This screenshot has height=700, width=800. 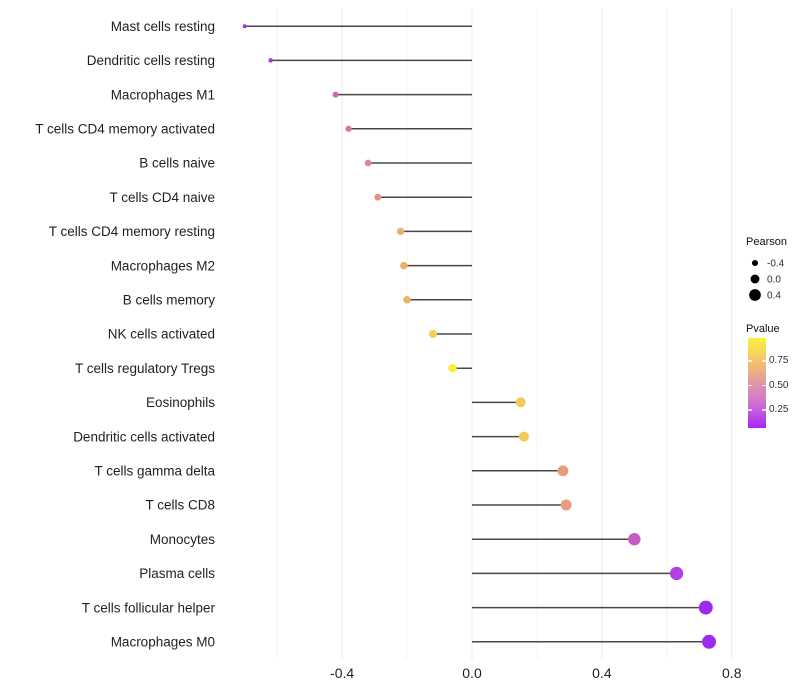 What do you see at coordinates (180, 505) in the screenshot?
I see `category-label: T cells CD8` at bounding box center [180, 505].